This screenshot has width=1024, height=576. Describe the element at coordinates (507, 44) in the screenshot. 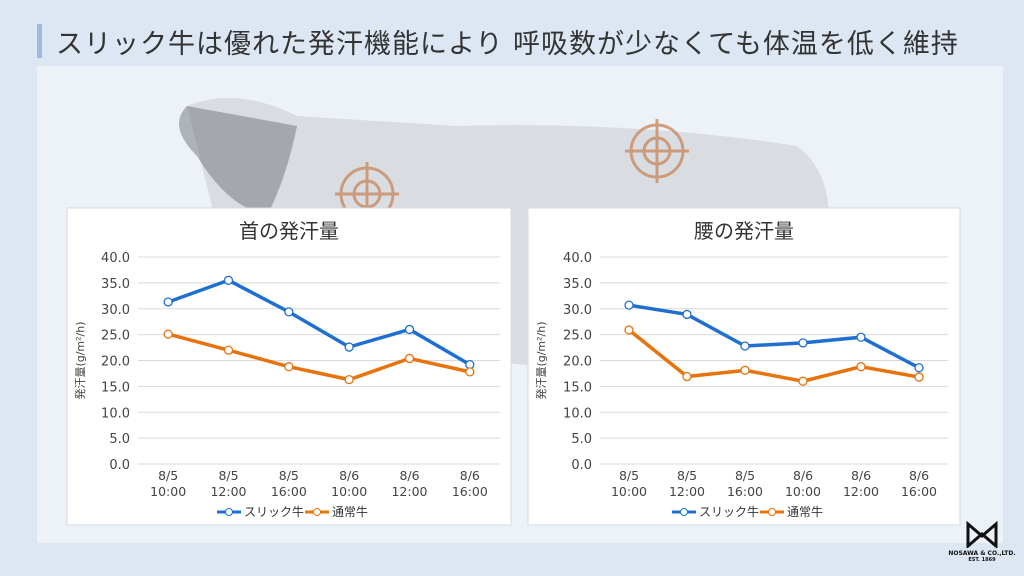

I see `slide-title: スリック牛は優れた発汗機能により 呼吸数が少なくても体温を低く維持` at that location.